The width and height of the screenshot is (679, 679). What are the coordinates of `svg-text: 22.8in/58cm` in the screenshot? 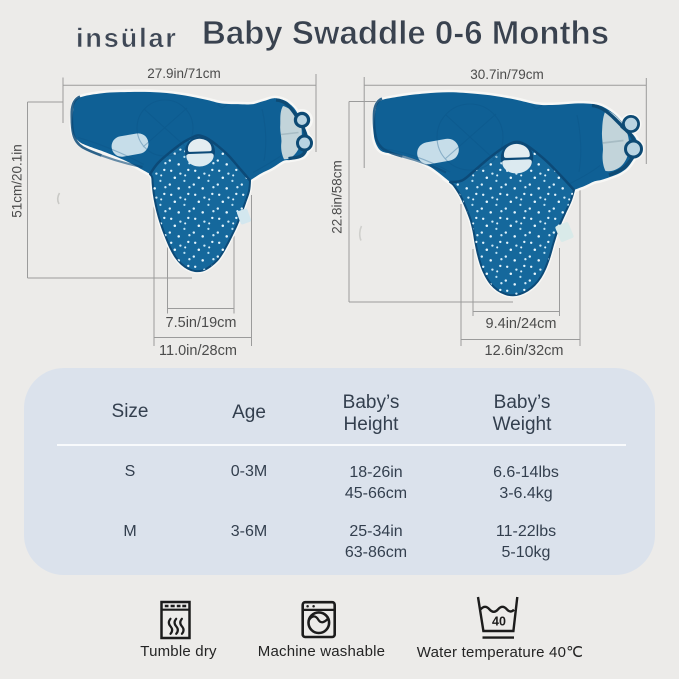 It's located at (337, 197).